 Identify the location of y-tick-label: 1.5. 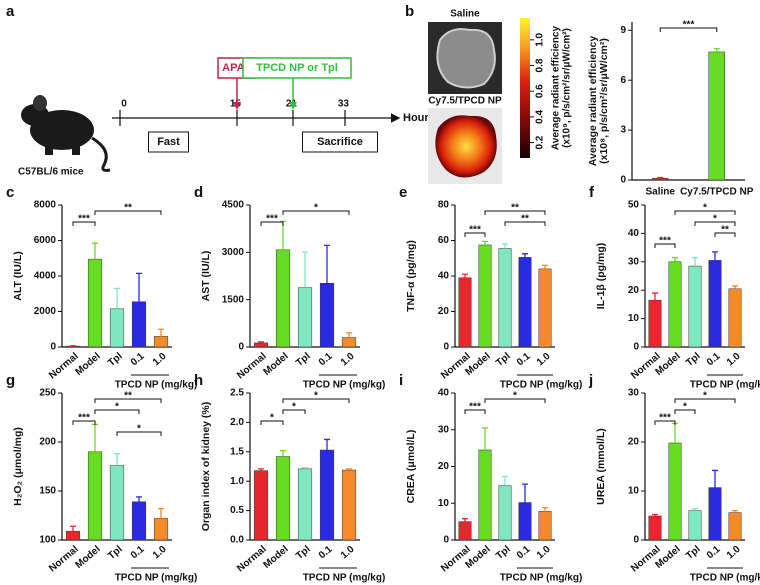
(237, 451).